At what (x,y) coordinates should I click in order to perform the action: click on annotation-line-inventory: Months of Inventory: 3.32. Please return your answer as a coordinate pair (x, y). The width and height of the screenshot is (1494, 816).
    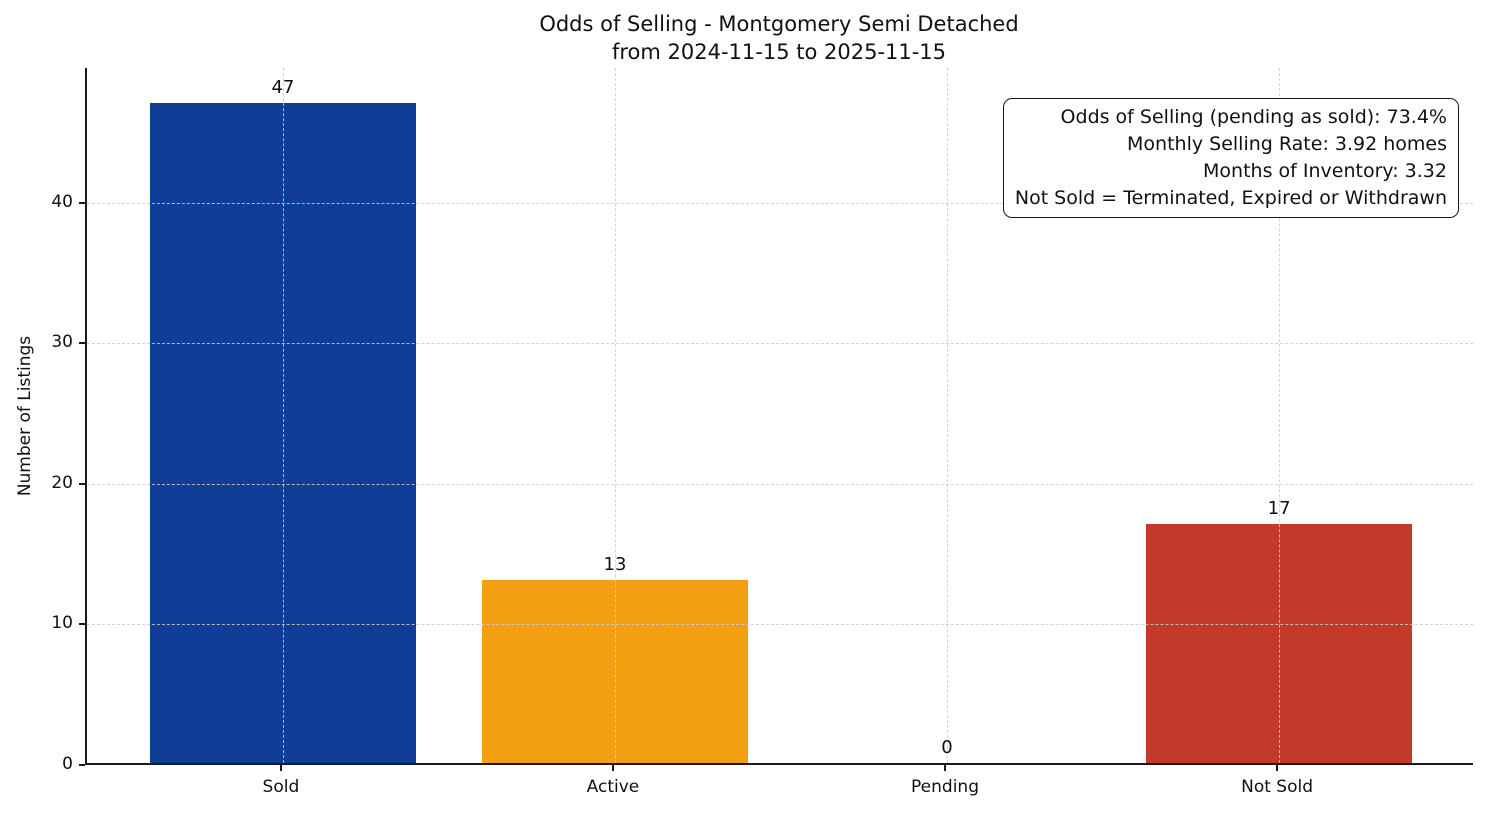
    Looking at the image, I should click on (1325, 171).